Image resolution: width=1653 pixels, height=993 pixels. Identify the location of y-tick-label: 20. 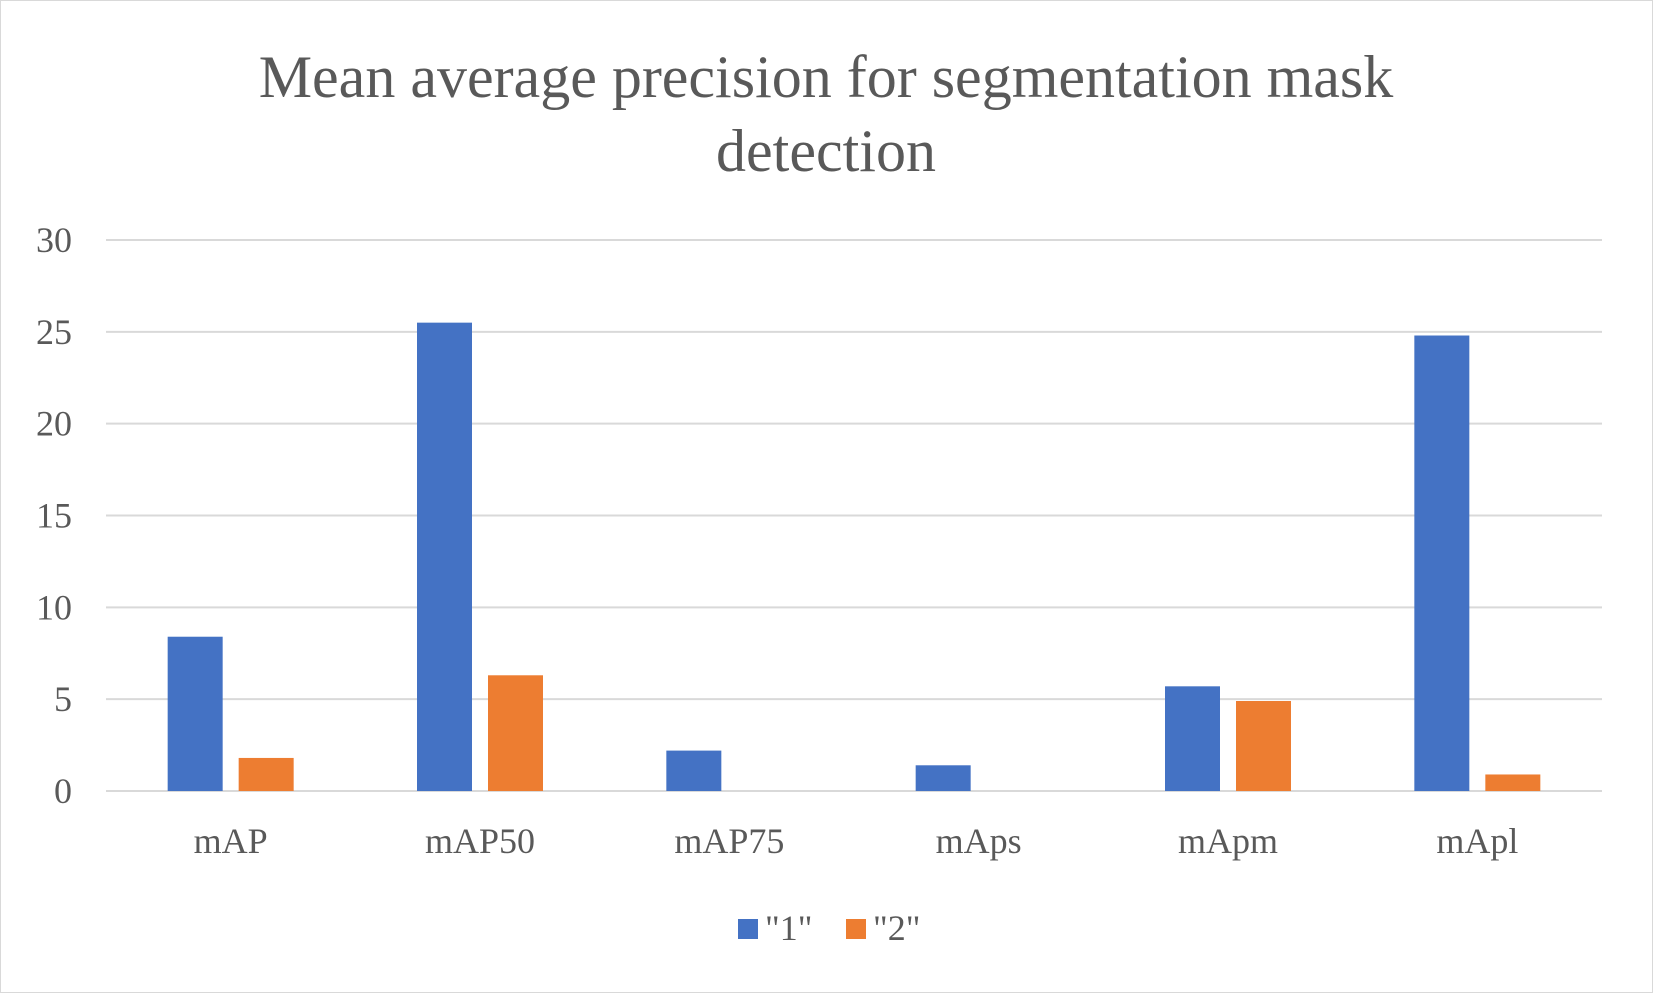
(54, 424).